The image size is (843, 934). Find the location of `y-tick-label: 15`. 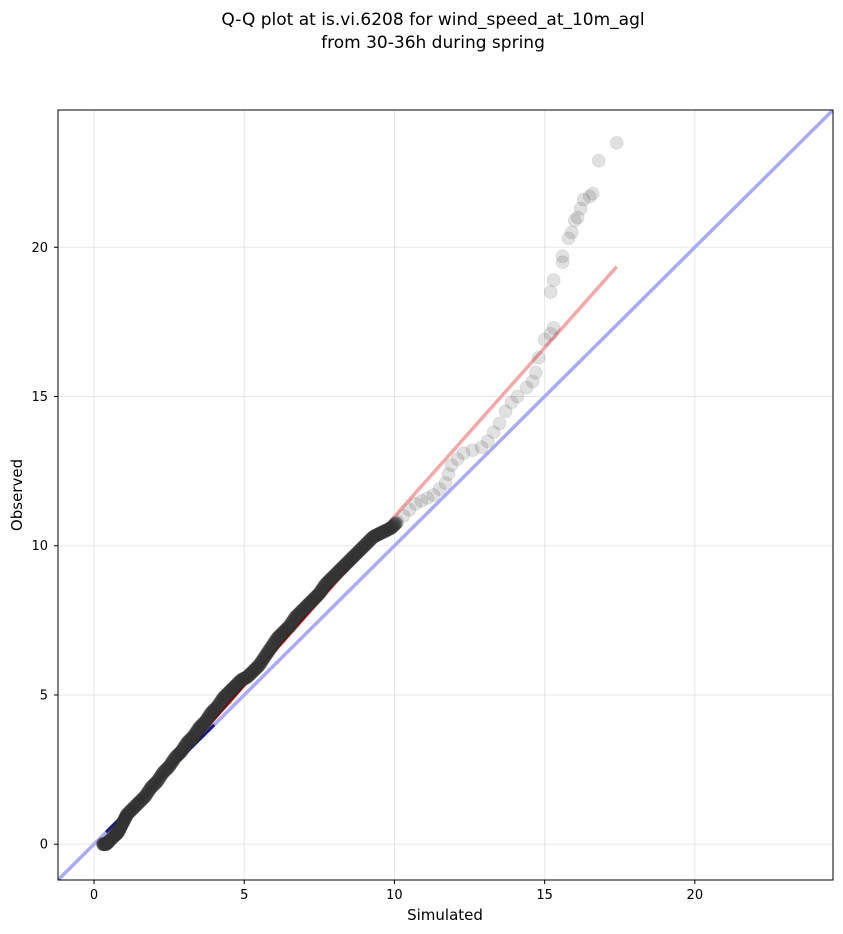

y-tick-label: 15 is located at coordinates (39, 397).